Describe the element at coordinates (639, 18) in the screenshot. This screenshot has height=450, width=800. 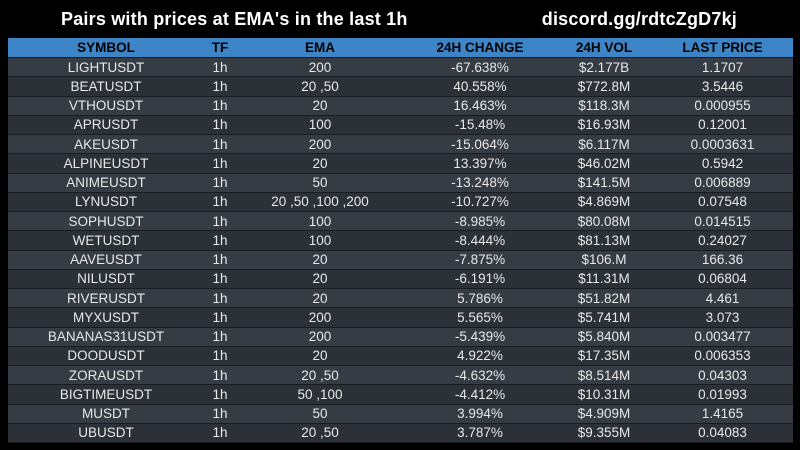
I see `discord-invite-link: discord.gg/rdtcZgD7kj` at that location.